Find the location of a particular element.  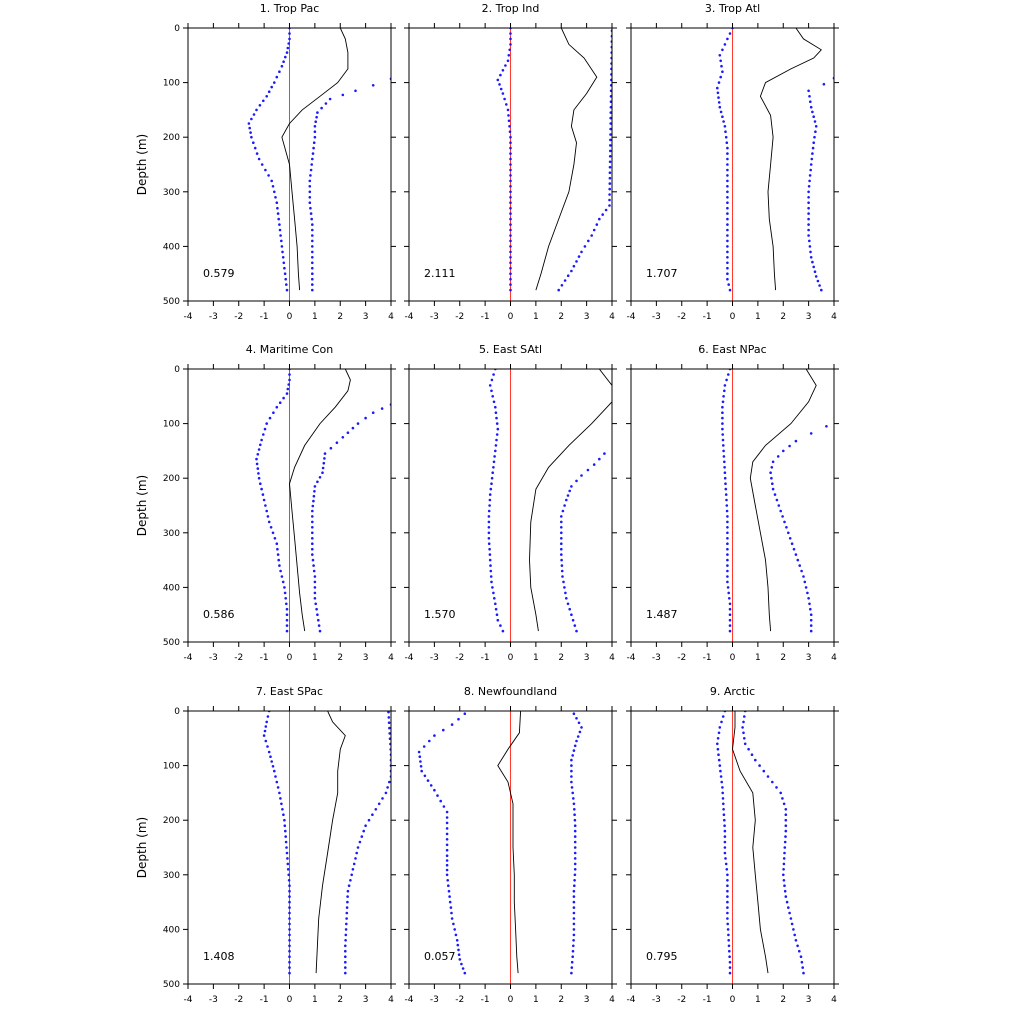

x-tick-label: 1 is located at coordinates (315, 317).